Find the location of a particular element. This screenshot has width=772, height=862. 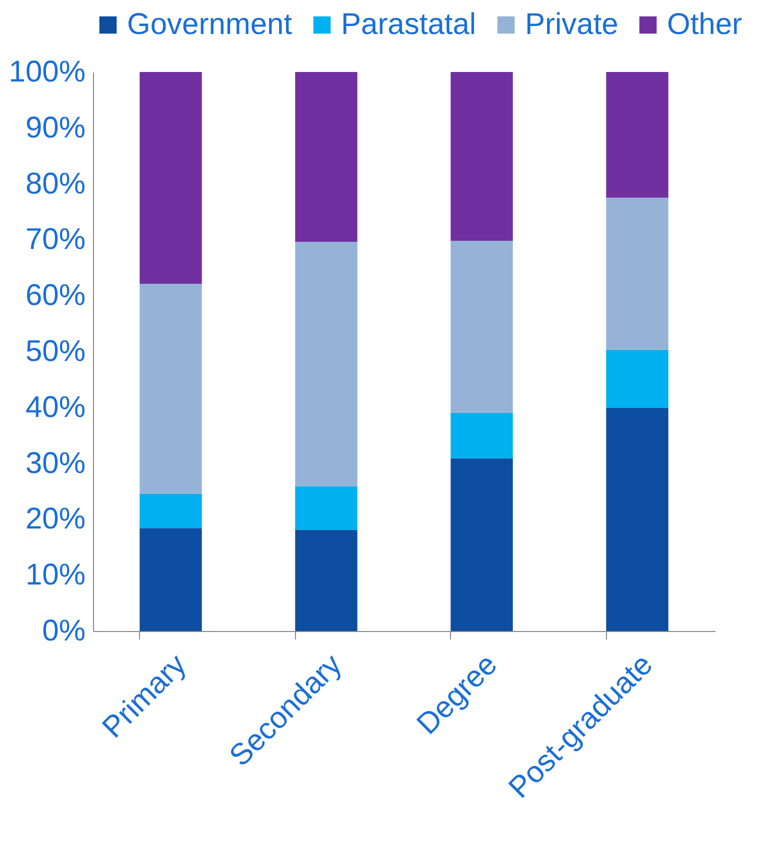

y-tick-label: 0% is located at coordinates (64, 631).